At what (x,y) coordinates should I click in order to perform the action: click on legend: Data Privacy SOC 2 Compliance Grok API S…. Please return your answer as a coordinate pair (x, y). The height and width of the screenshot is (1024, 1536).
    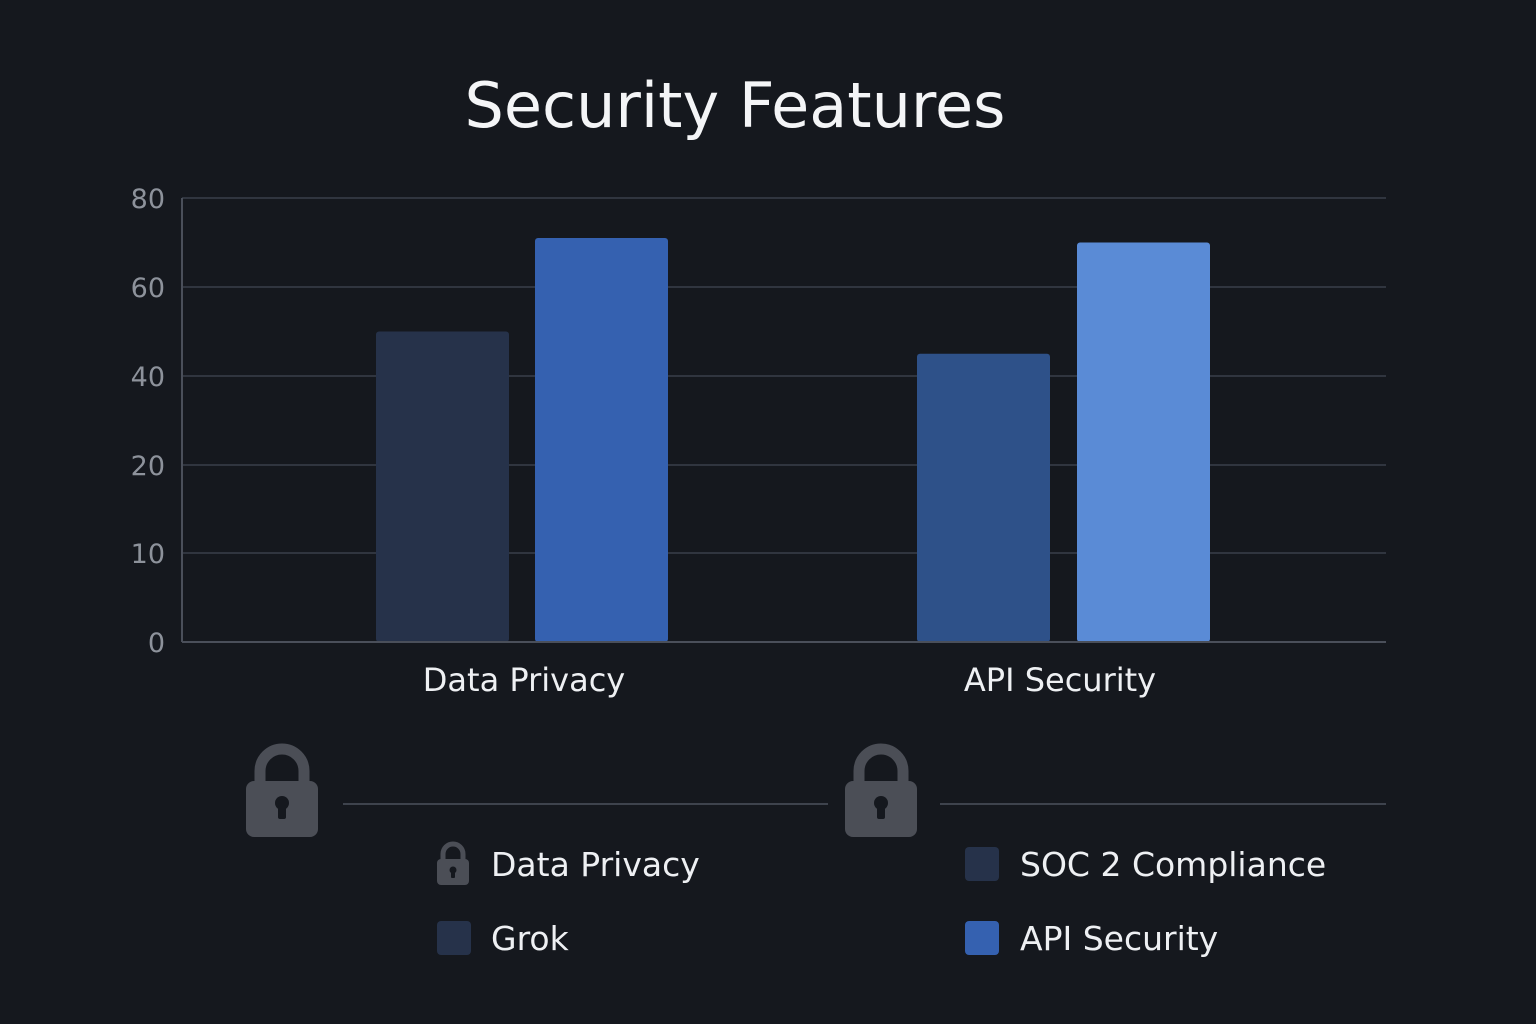
    Looking at the image, I should click on (881, 899).